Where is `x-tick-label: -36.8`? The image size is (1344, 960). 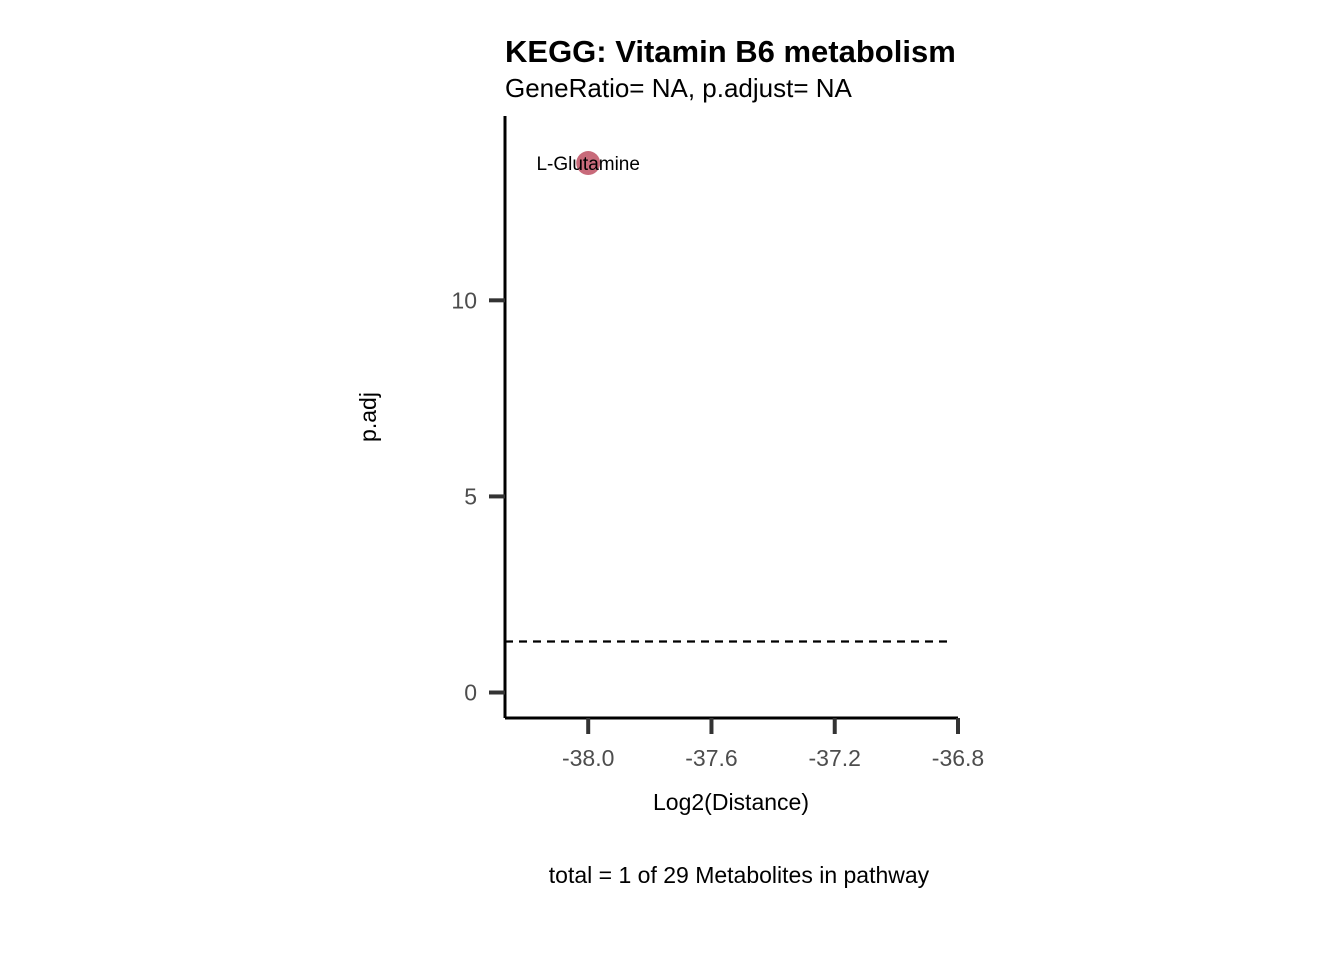
x-tick-label: -36.8 is located at coordinates (958, 758).